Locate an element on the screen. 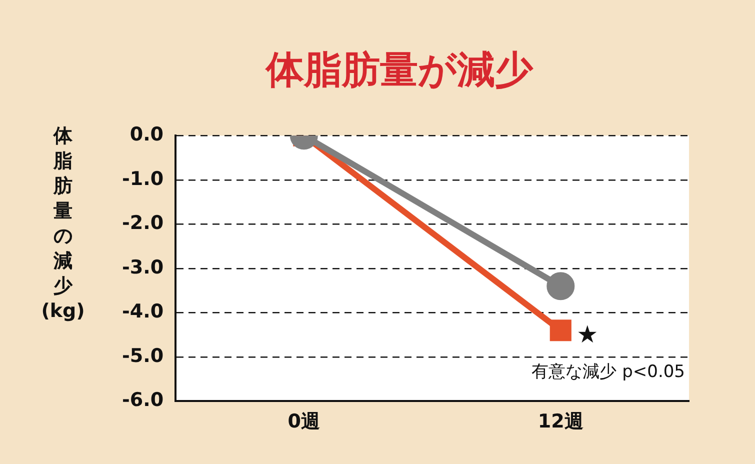 Image resolution: width=755 pixels, height=464 pixels. y-tick-label: -1.0 is located at coordinates (143, 179).